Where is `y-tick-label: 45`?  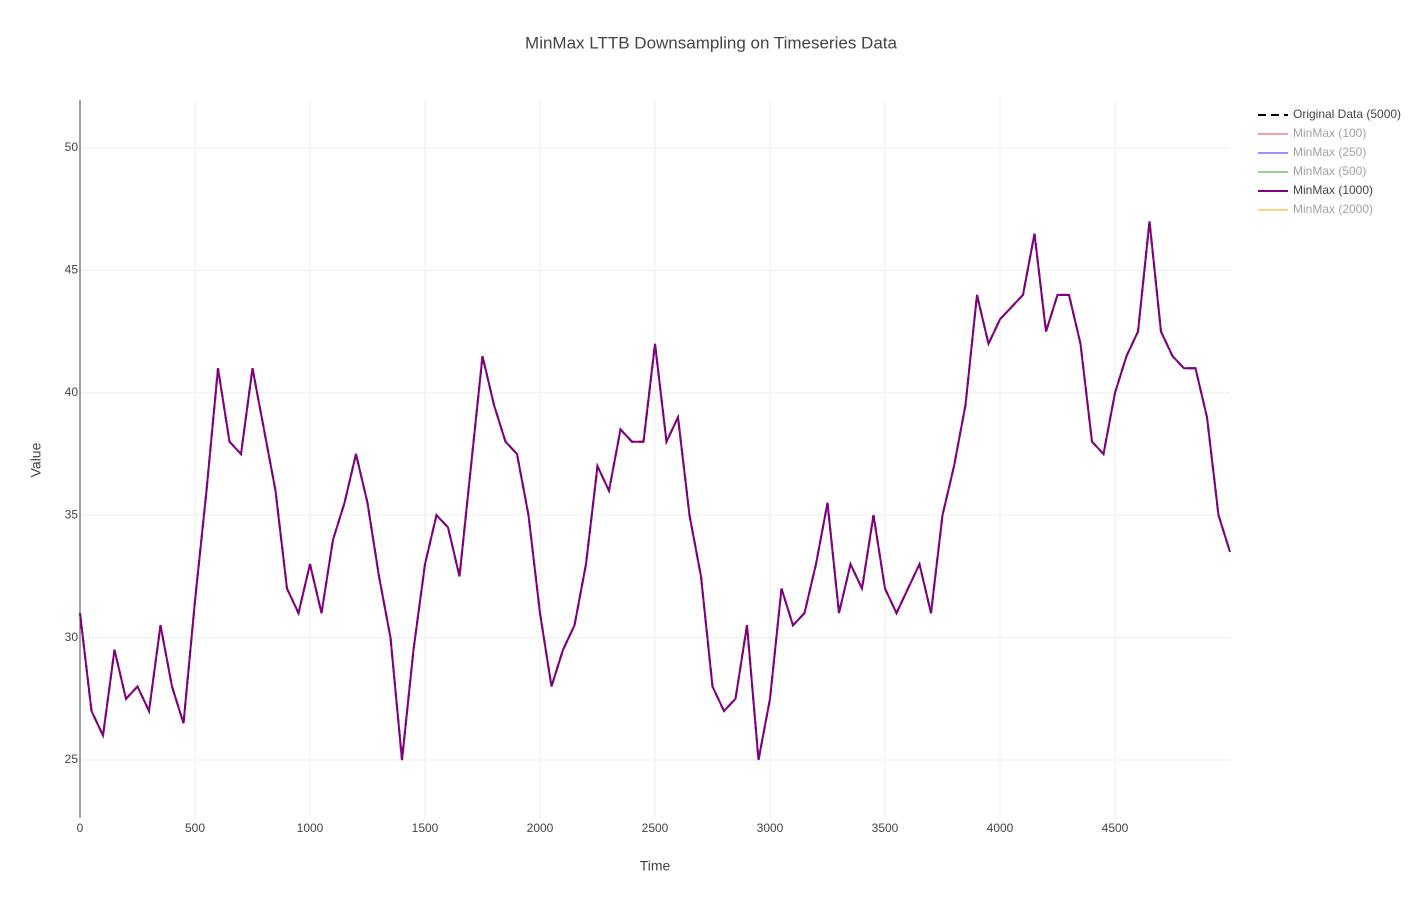
y-tick-label: 45 is located at coordinates (72, 270).